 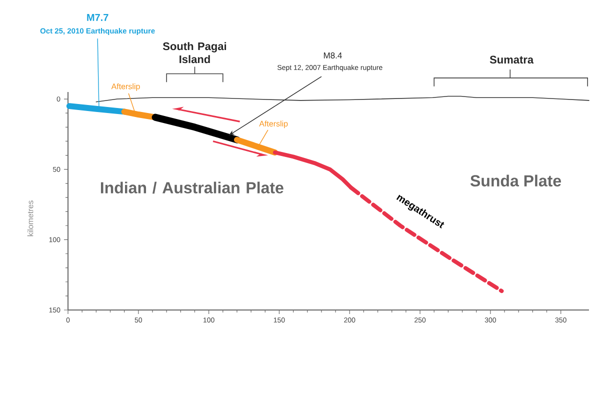 I want to click on text: M8.4, so click(x=333, y=55).